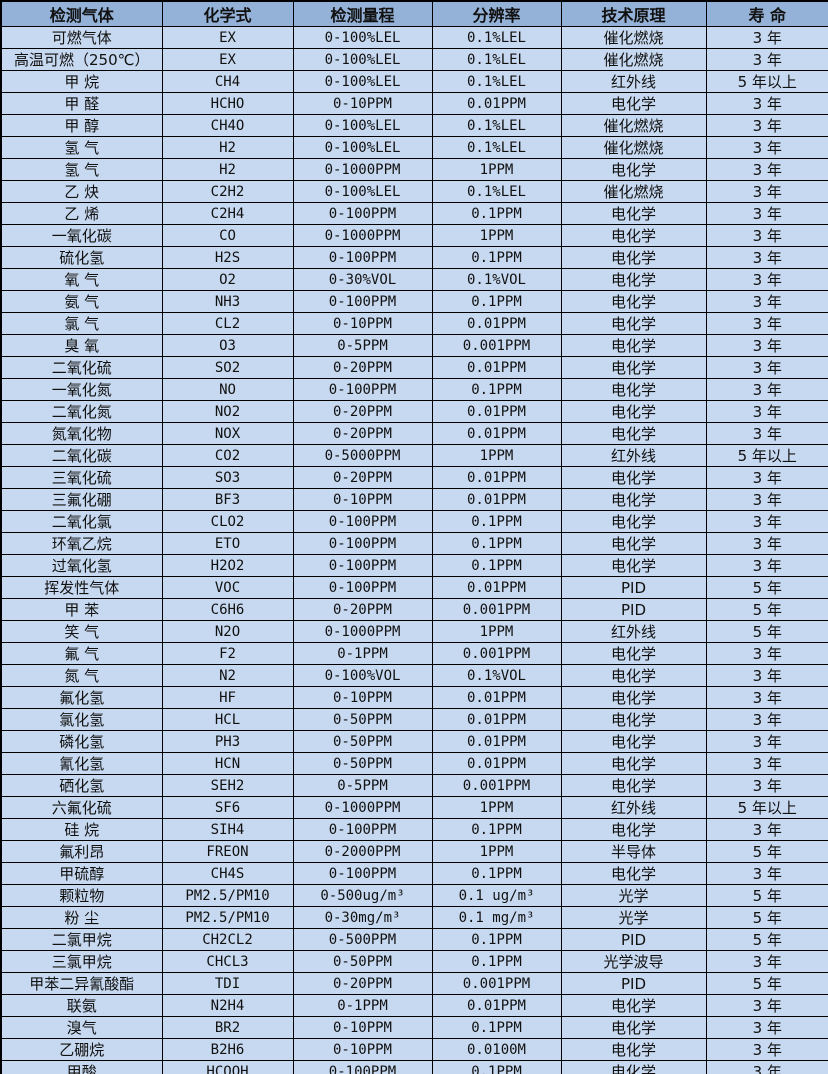  What do you see at coordinates (81, 675) in the screenshot?
I see `cell-gas: 氮 气` at bounding box center [81, 675].